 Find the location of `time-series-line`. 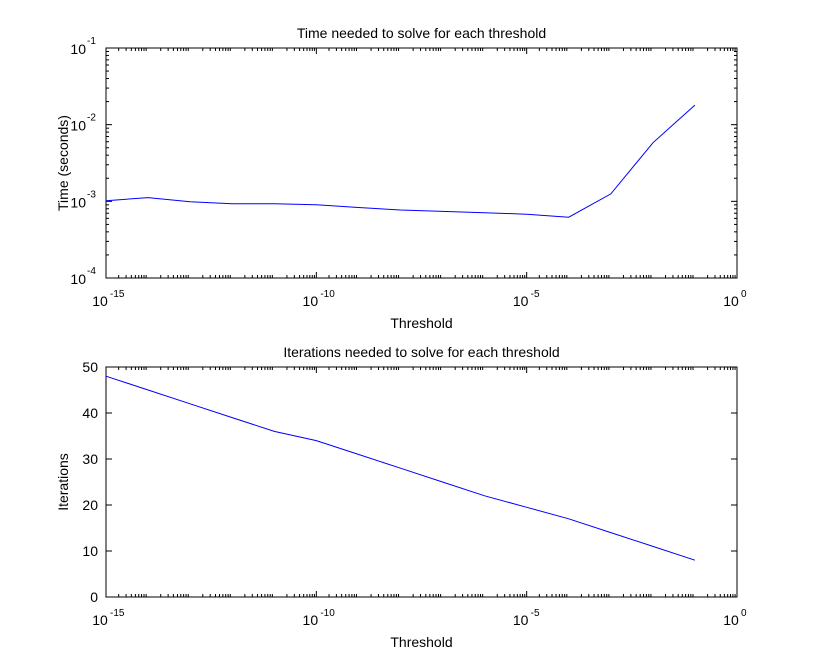

time-series-line is located at coordinates (400, 161).